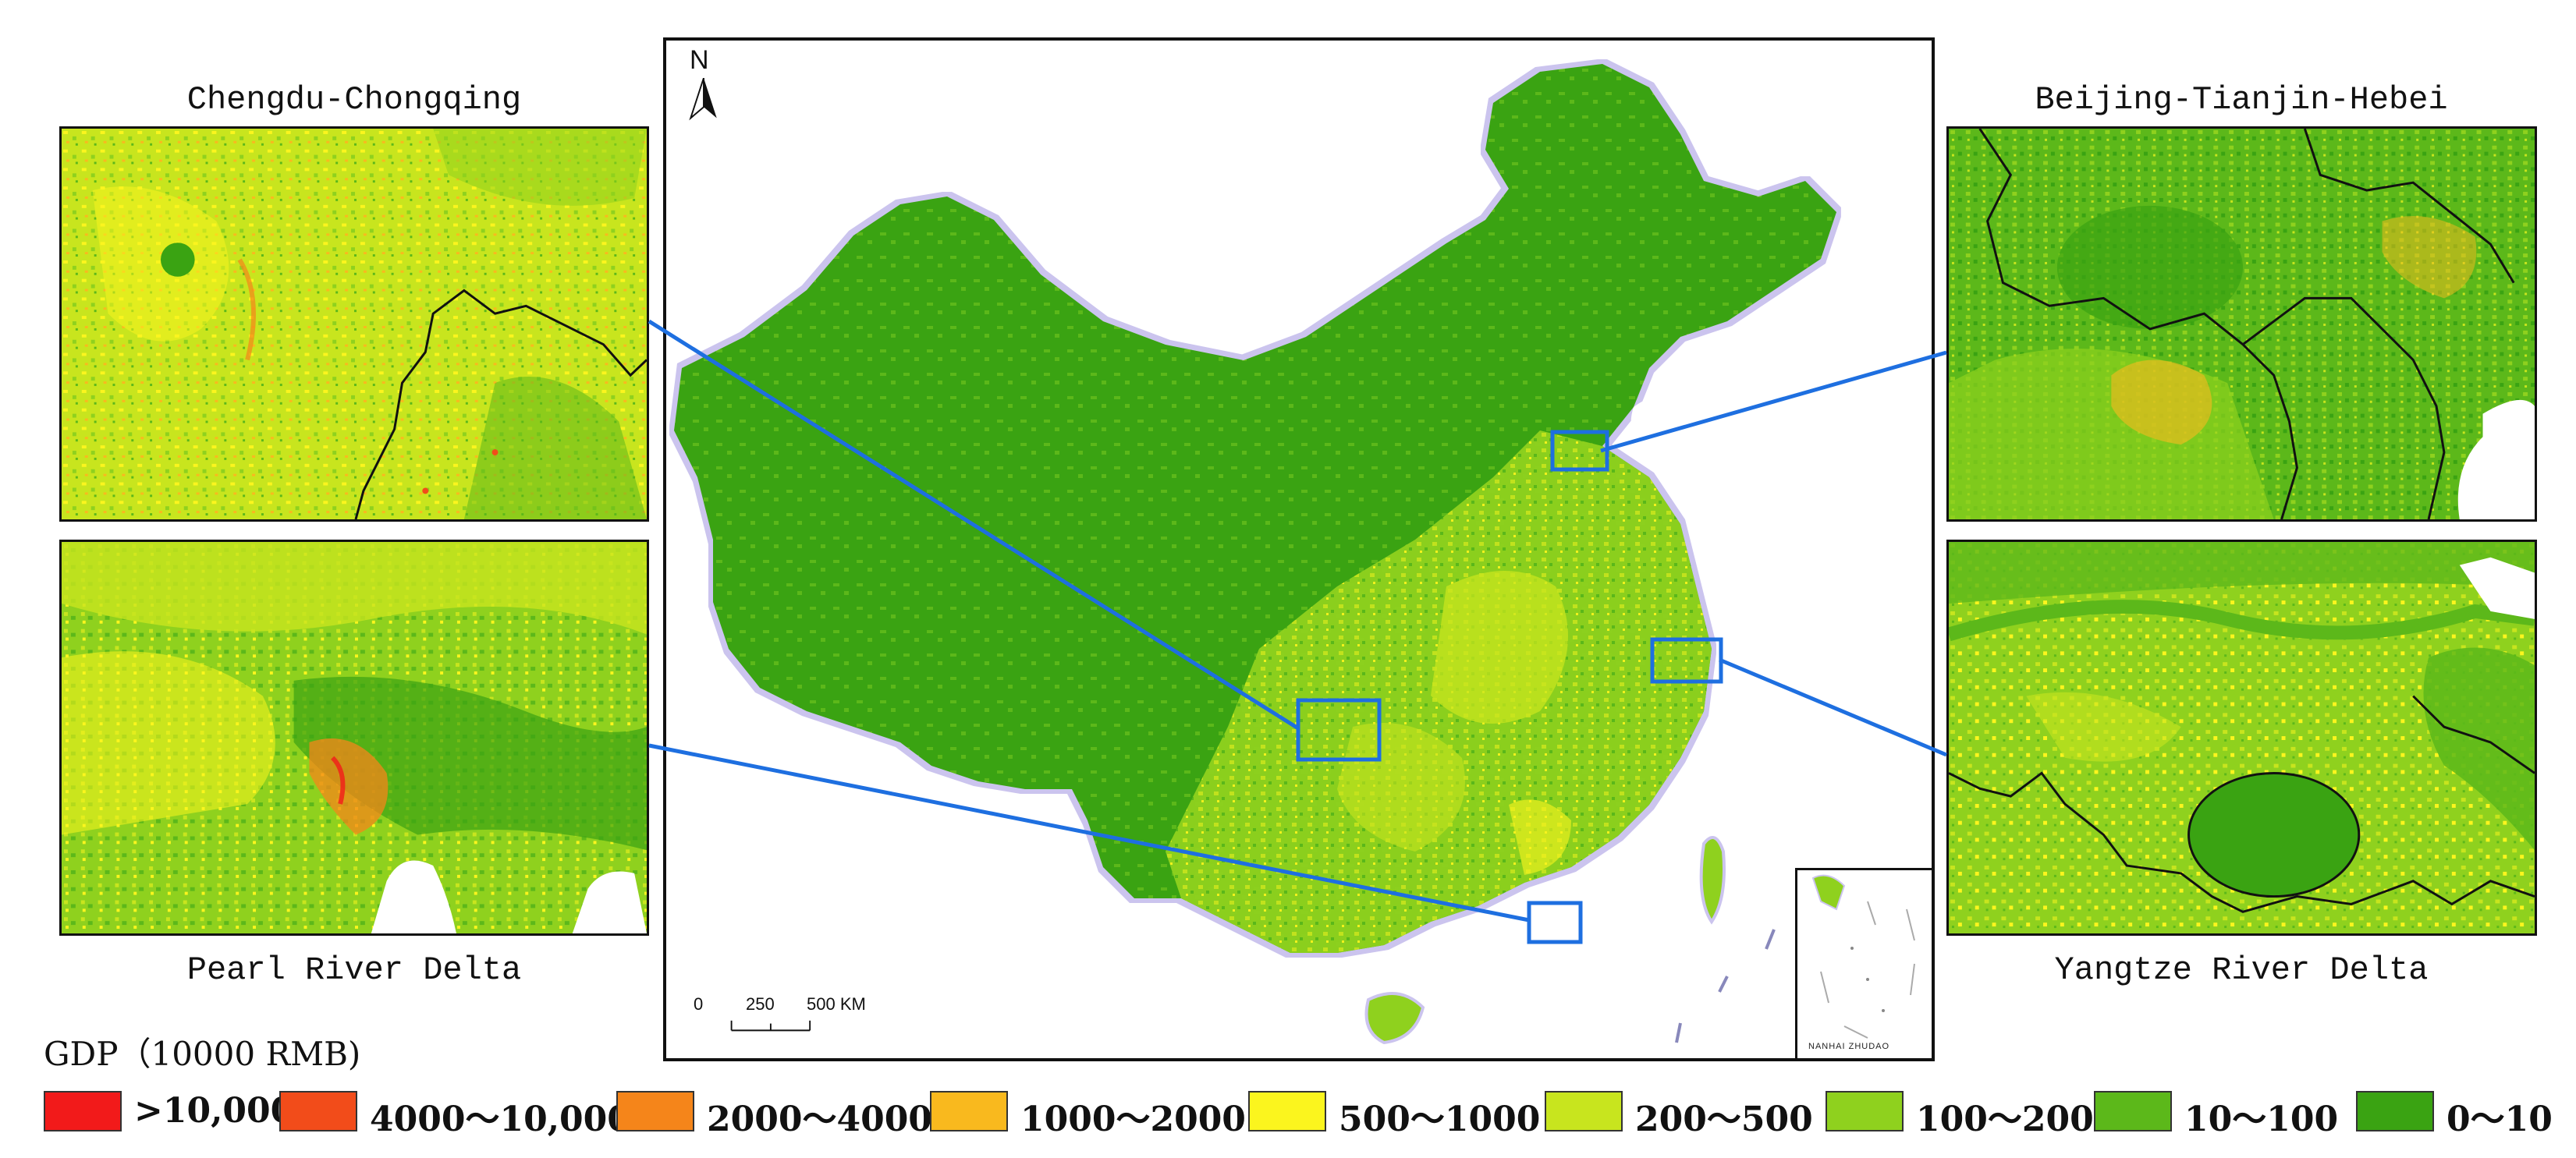 The image size is (2576, 1158). What do you see at coordinates (1555, 922) in the screenshot?
I see `region-box-pearl-river-delta` at bounding box center [1555, 922].